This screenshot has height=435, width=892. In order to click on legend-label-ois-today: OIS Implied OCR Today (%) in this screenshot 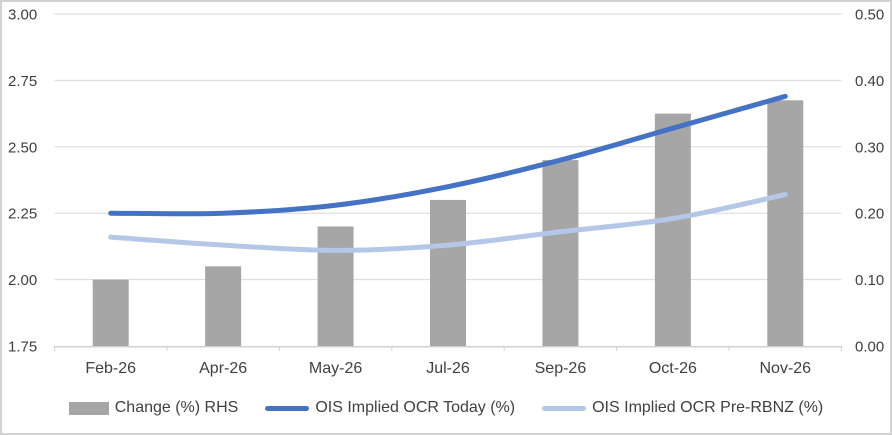, I will do `click(415, 407)`.